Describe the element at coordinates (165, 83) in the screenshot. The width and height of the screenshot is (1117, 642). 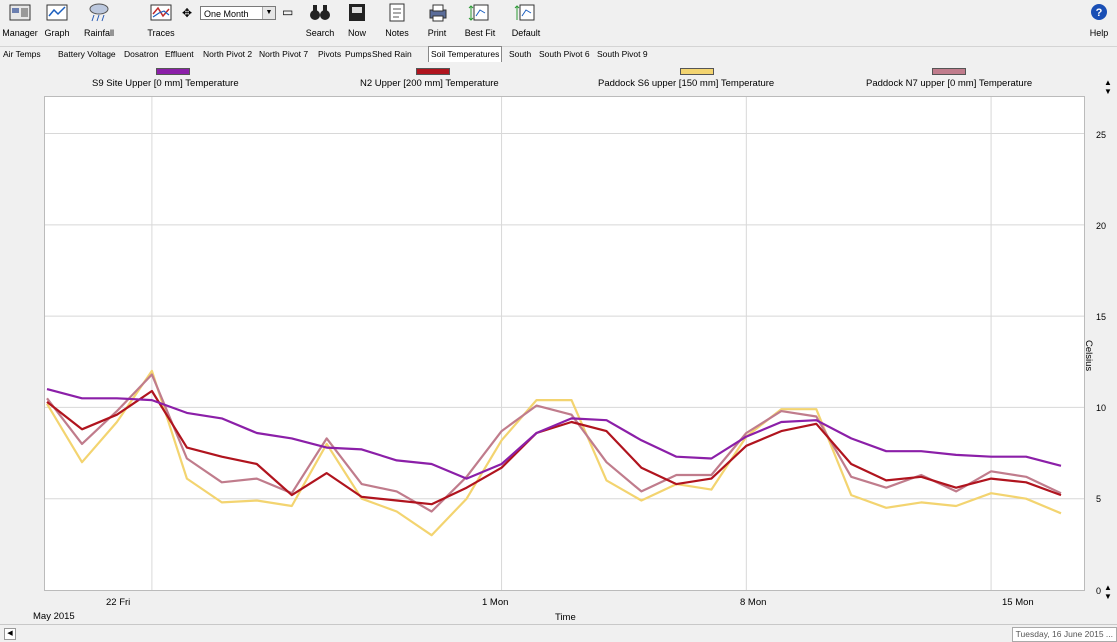
I see `legend-label: S9 Site Upper [0 mm] Temperature` at that location.